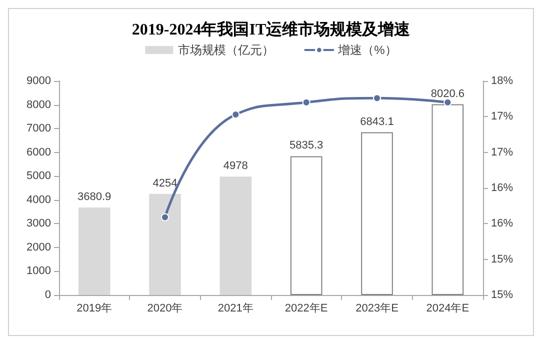 This screenshot has height=344, width=542. What do you see at coordinates (377, 122) in the screenshot?
I see `data-label: 6843.1` at bounding box center [377, 122].